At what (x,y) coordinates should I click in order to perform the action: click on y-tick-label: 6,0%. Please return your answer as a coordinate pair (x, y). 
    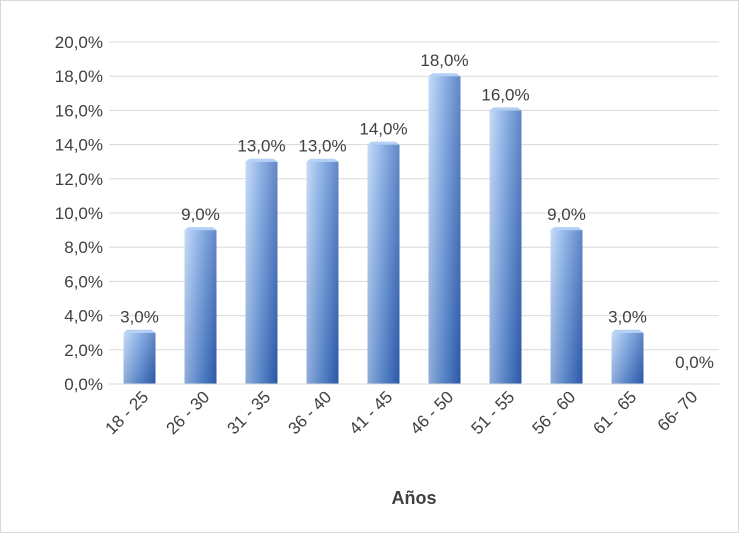
    Looking at the image, I should click on (83, 281).